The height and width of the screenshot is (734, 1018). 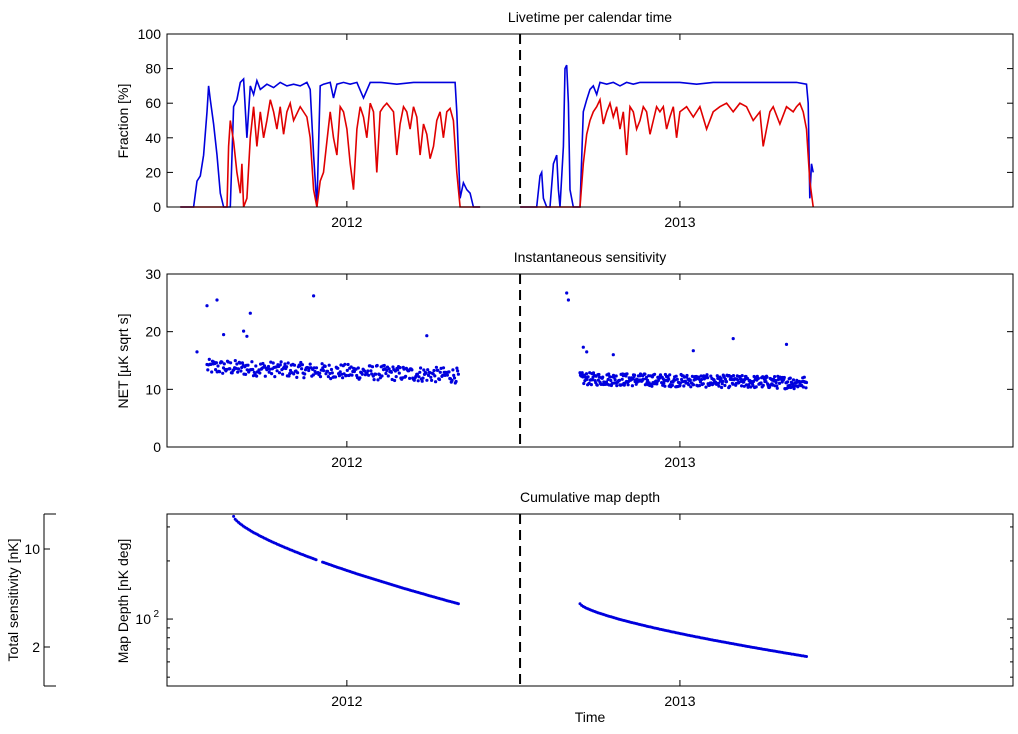 What do you see at coordinates (123, 361) in the screenshot?
I see `sensitivity-ylabel: NET [µK sqrt s]` at bounding box center [123, 361].